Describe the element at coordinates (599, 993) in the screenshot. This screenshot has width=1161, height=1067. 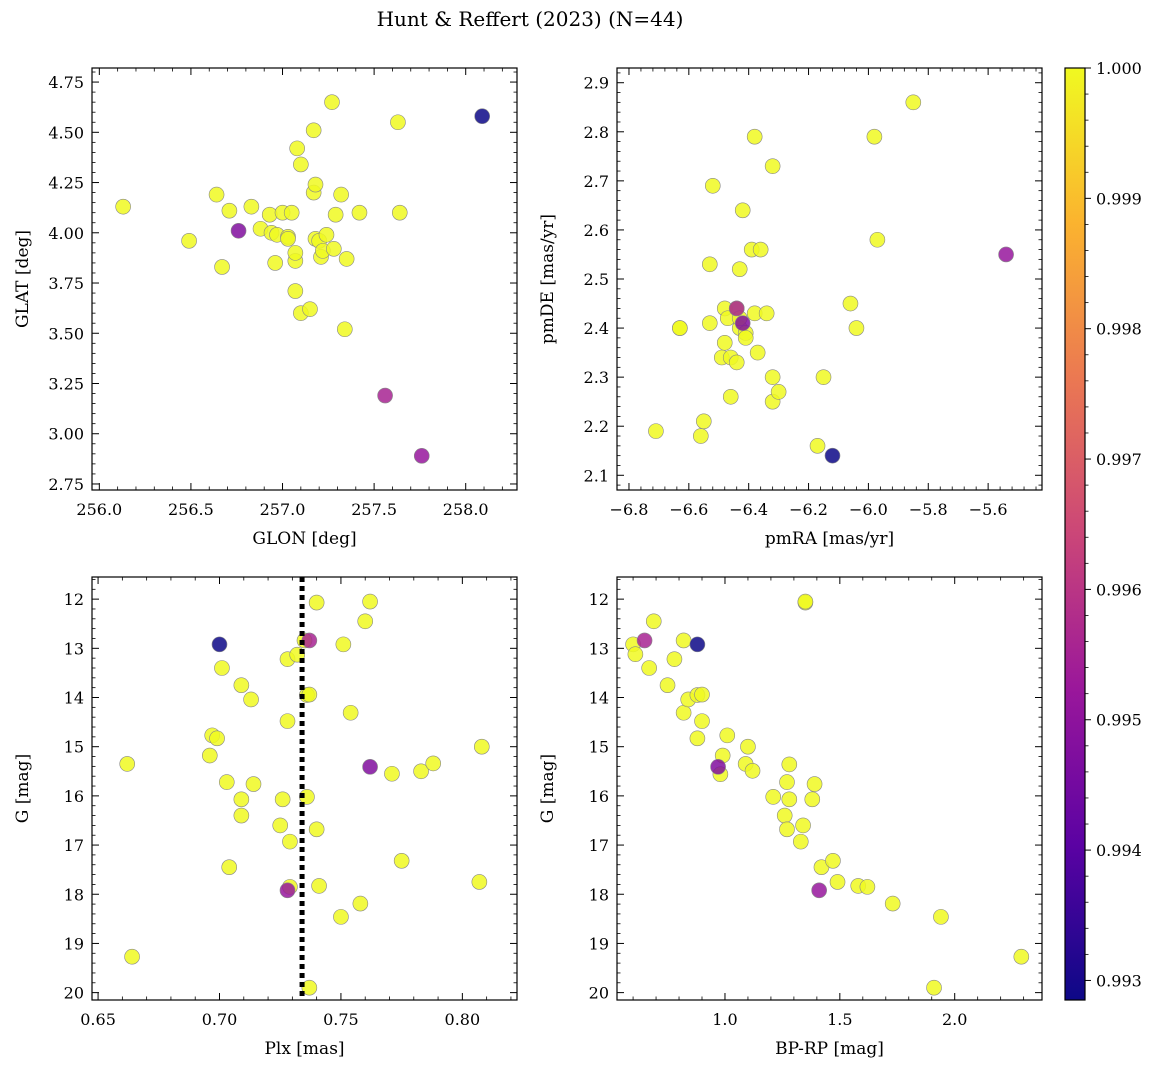
I see `y-tick-label: 20` at that location.